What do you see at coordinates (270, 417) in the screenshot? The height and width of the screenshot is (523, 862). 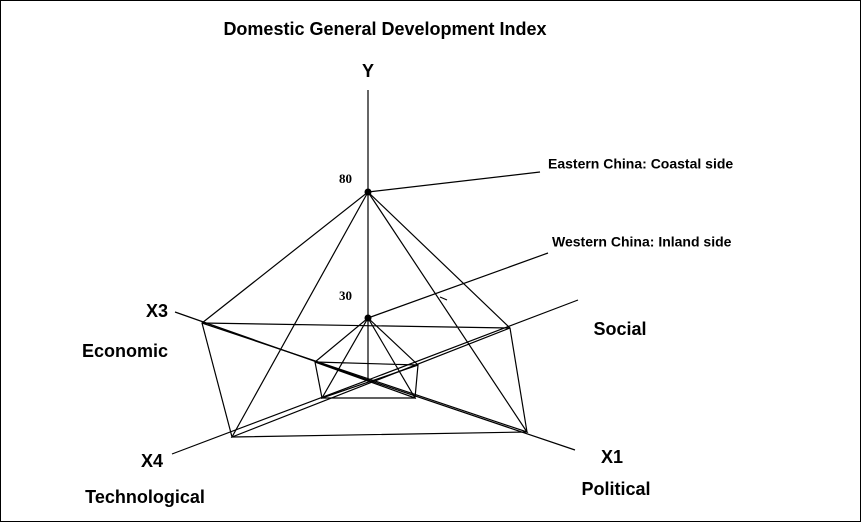 I see `axis-x4` at bounding box center [270, 417].